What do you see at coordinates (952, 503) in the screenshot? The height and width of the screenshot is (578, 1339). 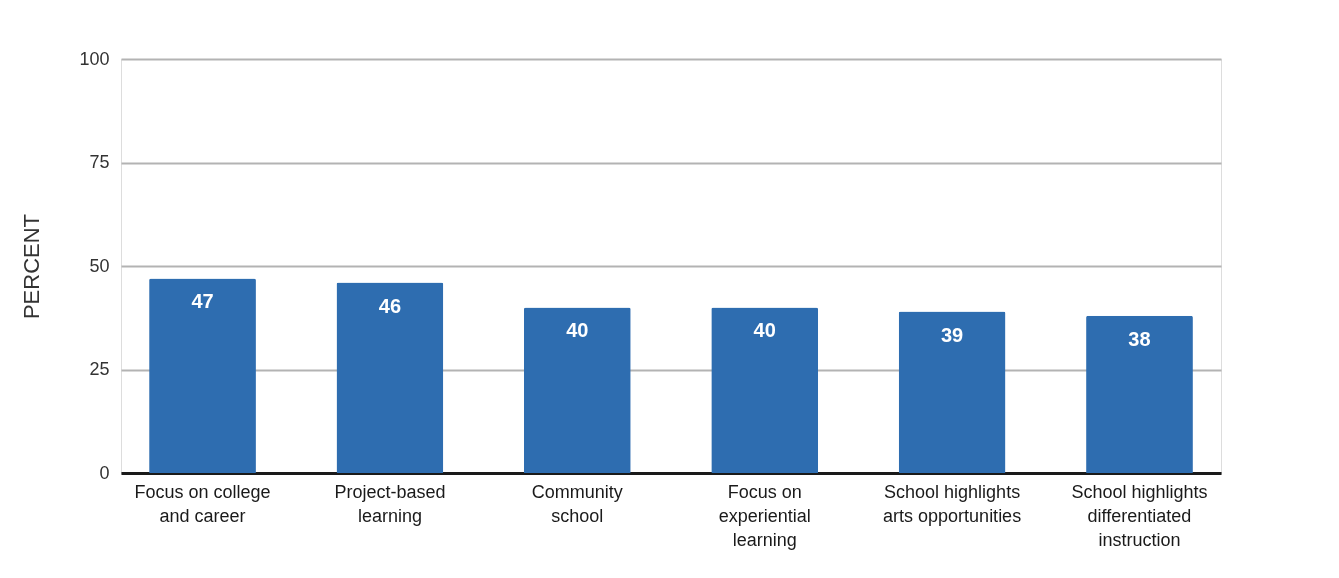 I see `x-tick-label: School highlights arts opportunities` at bounding box center [952, 503].